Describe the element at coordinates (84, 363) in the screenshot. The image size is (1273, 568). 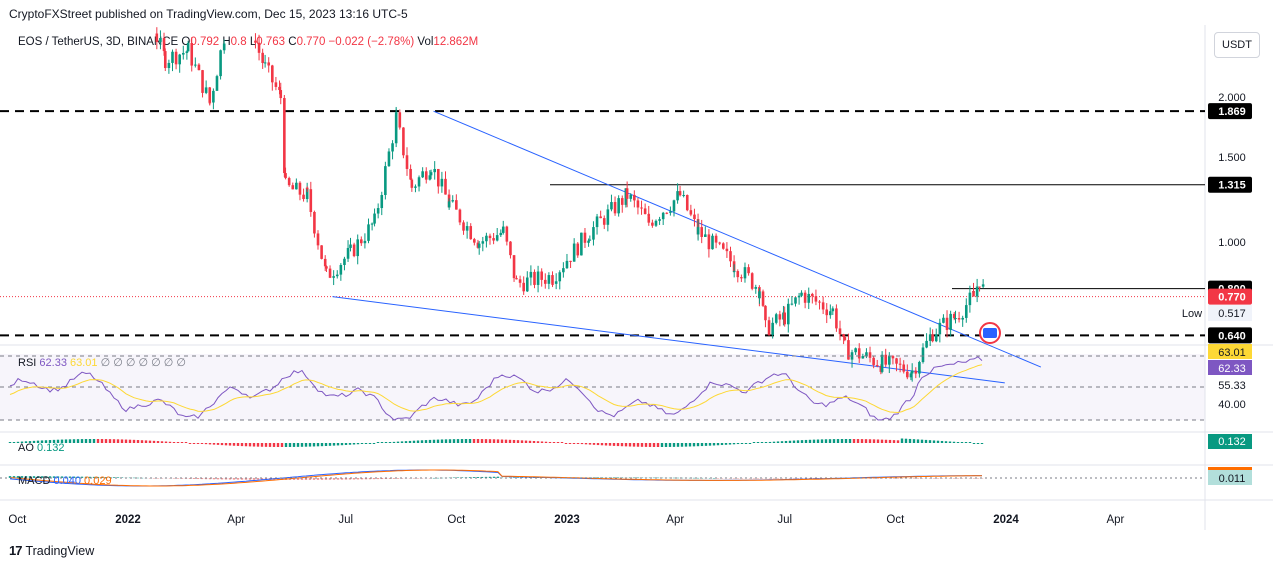
I see `rsi-ma-value: 63.01` at that location.